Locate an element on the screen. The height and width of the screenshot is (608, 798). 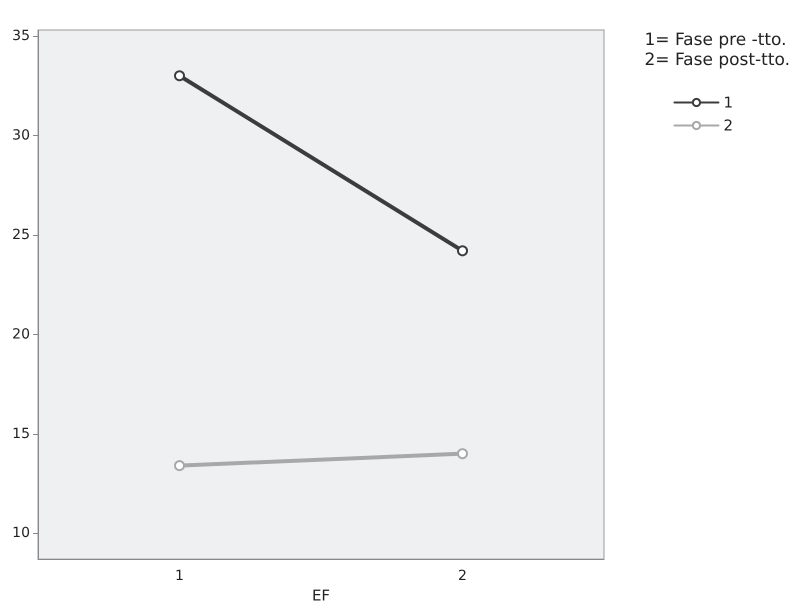
legend-label: 2 is located at coordinates (728, 125).